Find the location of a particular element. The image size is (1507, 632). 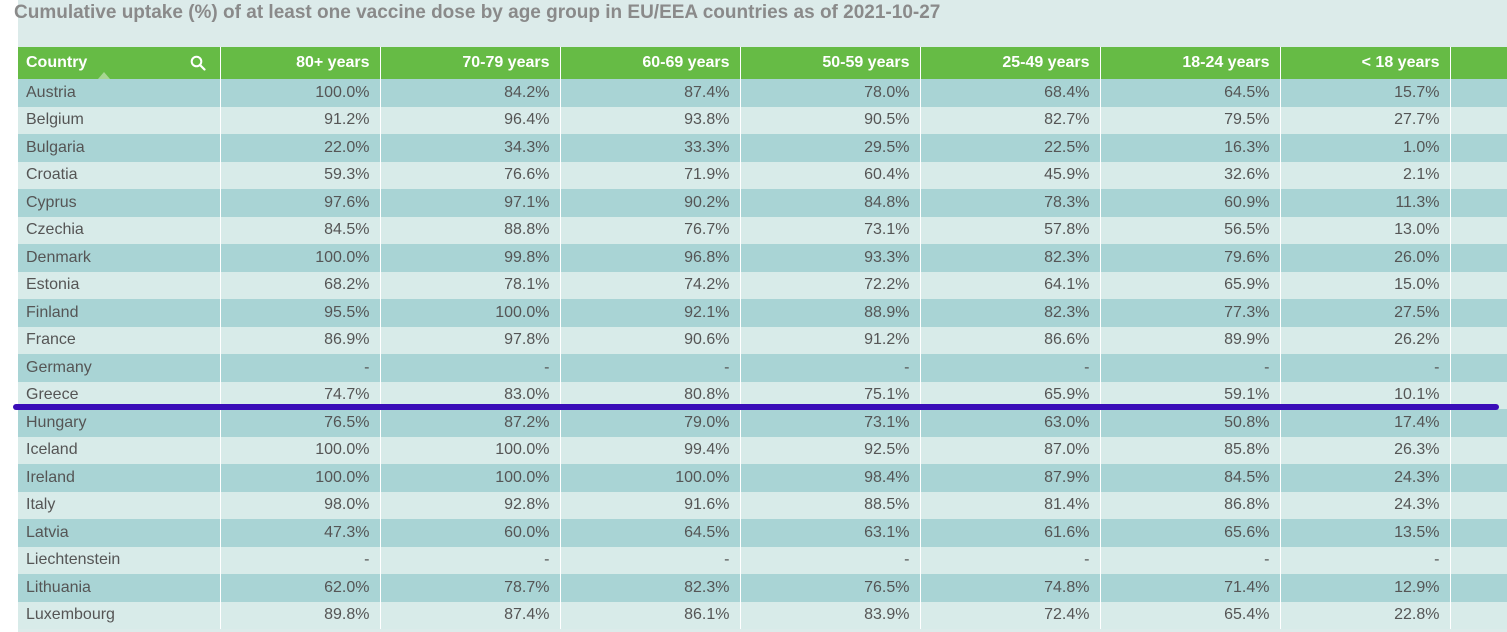

value-cell: 87.0% is located at coordinates (1010, 450).